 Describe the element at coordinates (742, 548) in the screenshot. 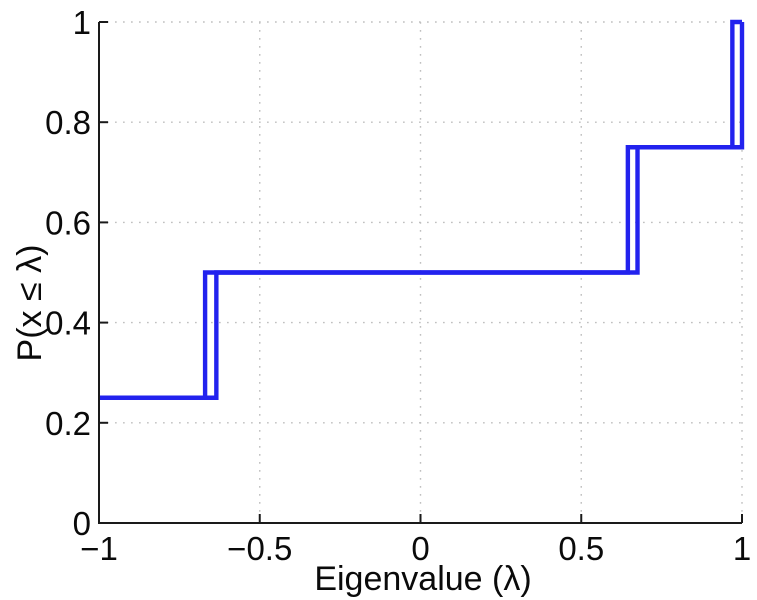

I see `x-tick-label: 1` at that location.